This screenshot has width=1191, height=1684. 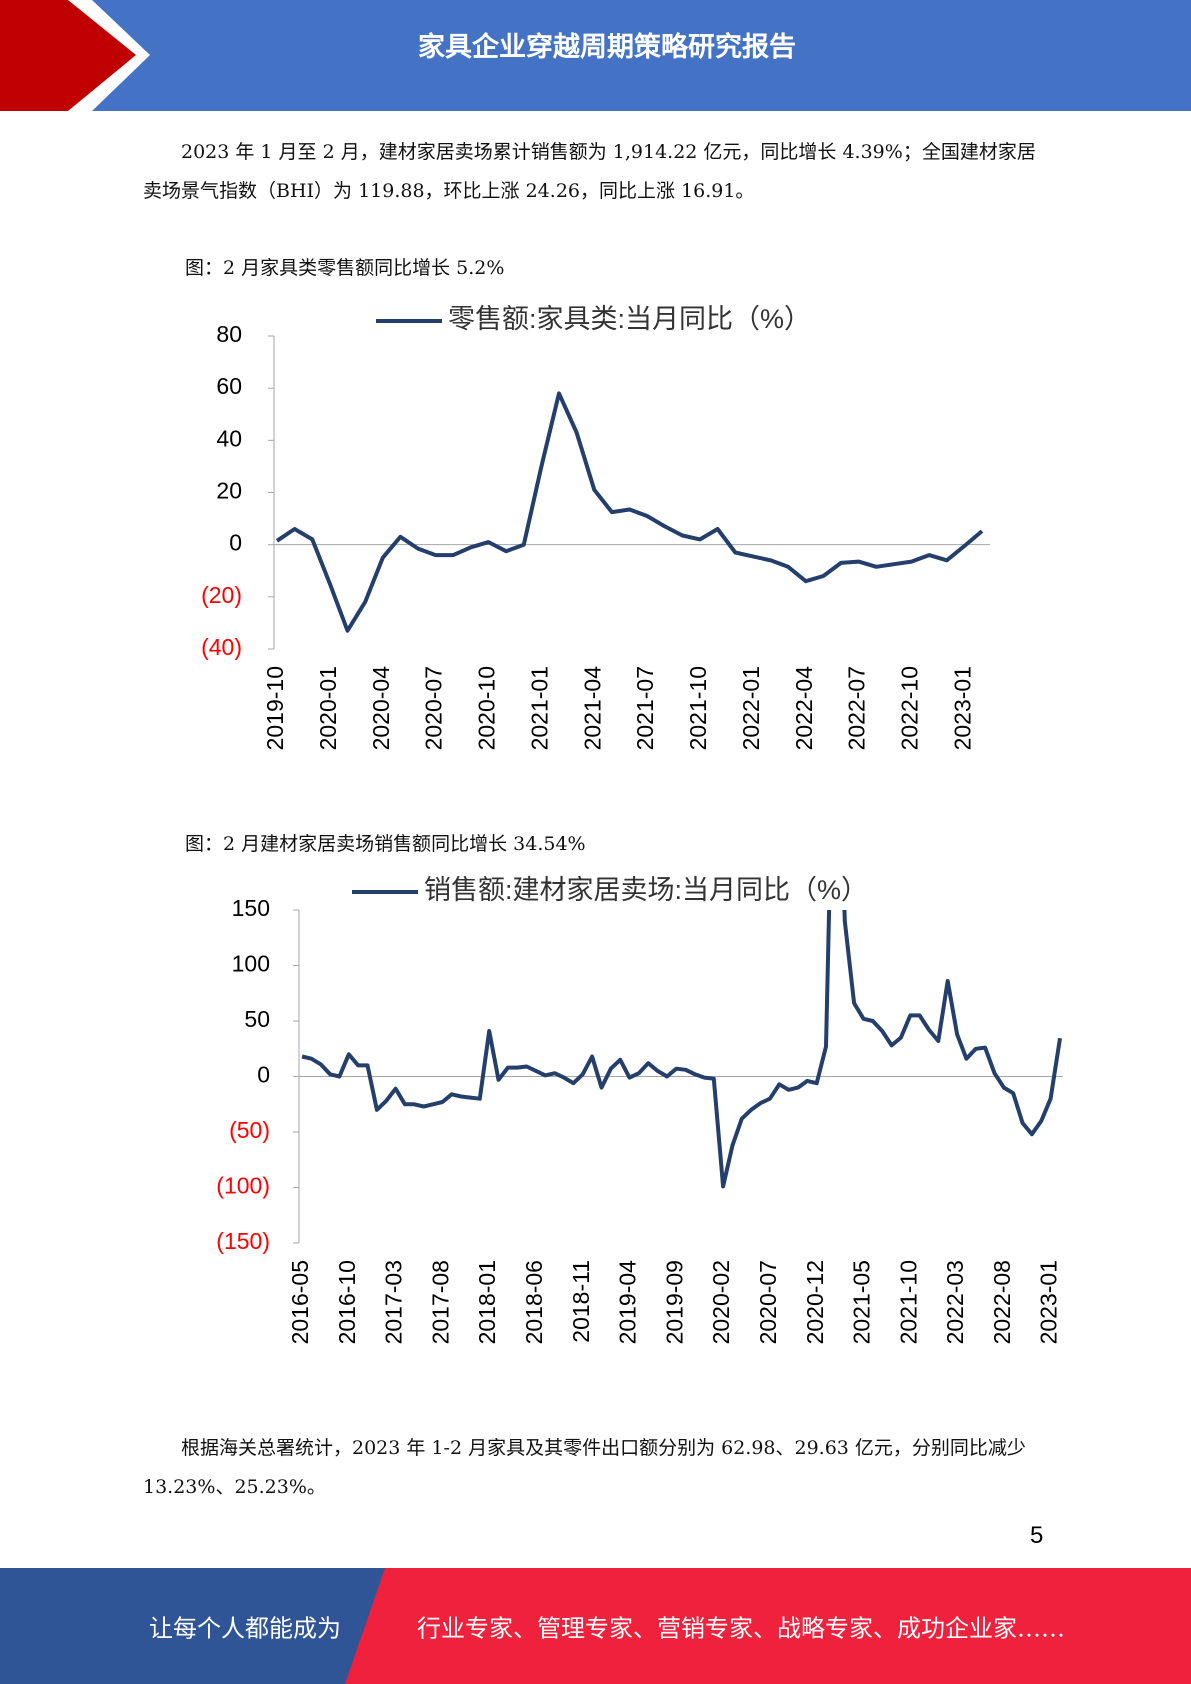 What do you see at coordinates (328, 708) in the screenshot?
I see `x-tick-label: 2020-01` at bounding box center [328, 708].